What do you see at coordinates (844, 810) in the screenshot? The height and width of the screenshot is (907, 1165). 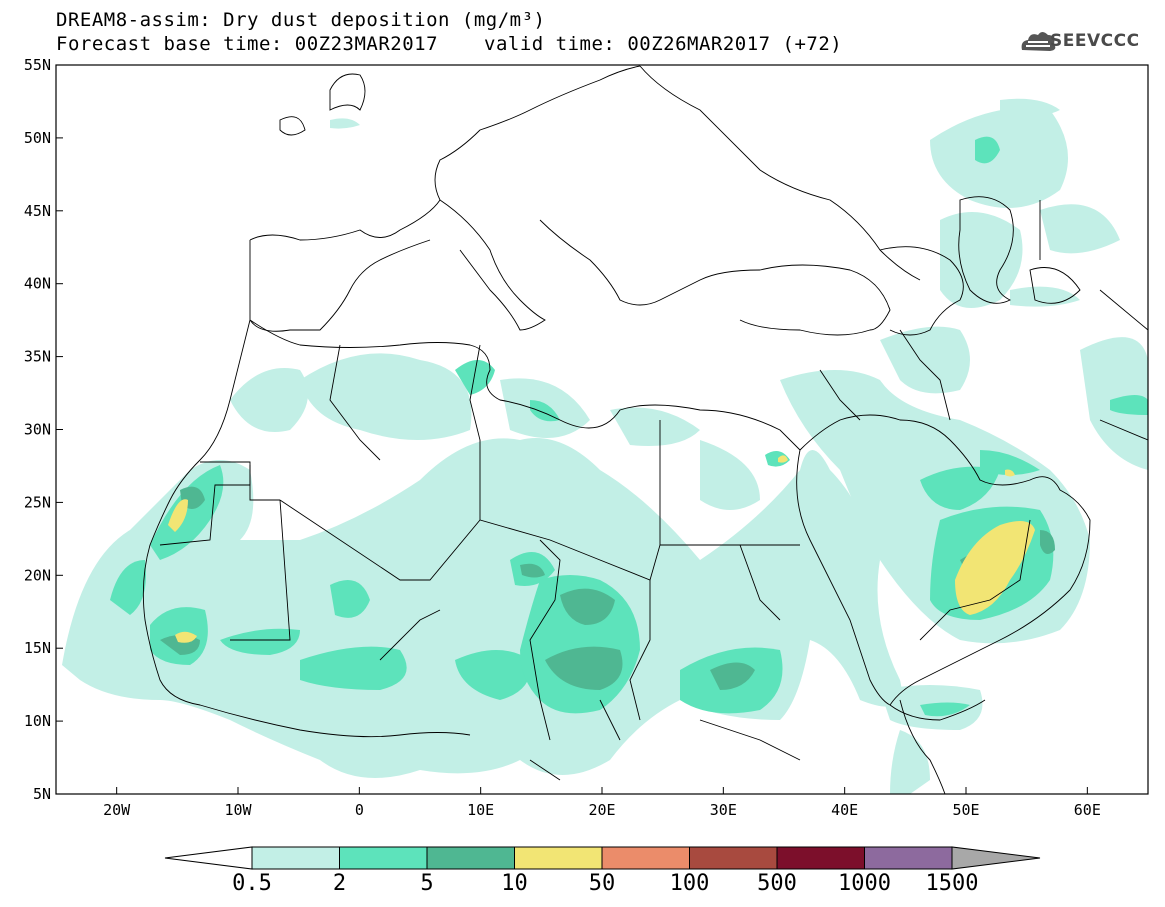 I see `lon-tick-label: 40E` at bounding box center [844, 810].